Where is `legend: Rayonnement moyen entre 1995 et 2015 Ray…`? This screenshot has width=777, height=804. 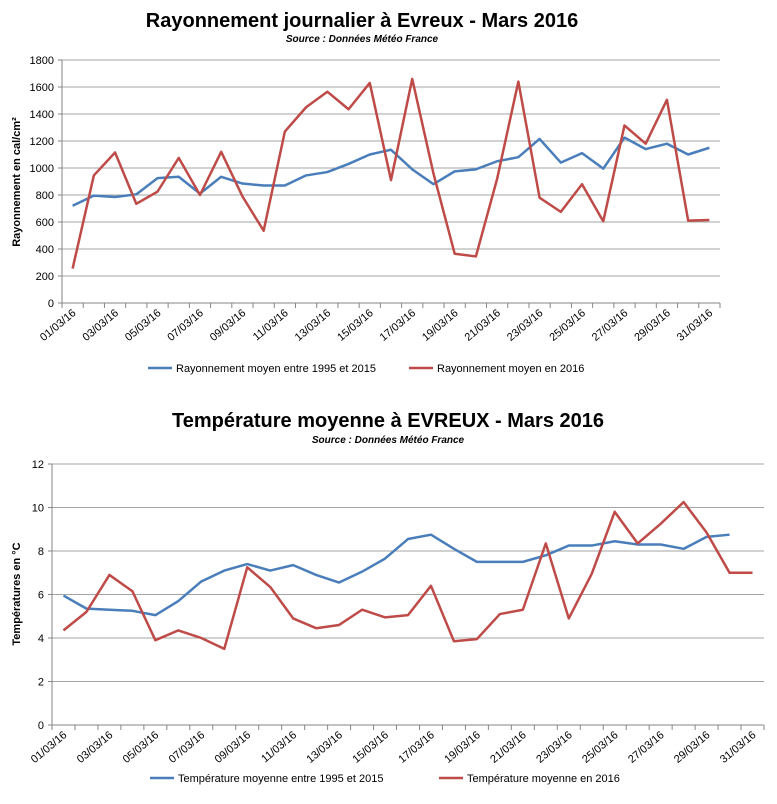
legend: Rayonnement moyen entre 1995 et 2015 Ray… is located at coordinates (366, 369).